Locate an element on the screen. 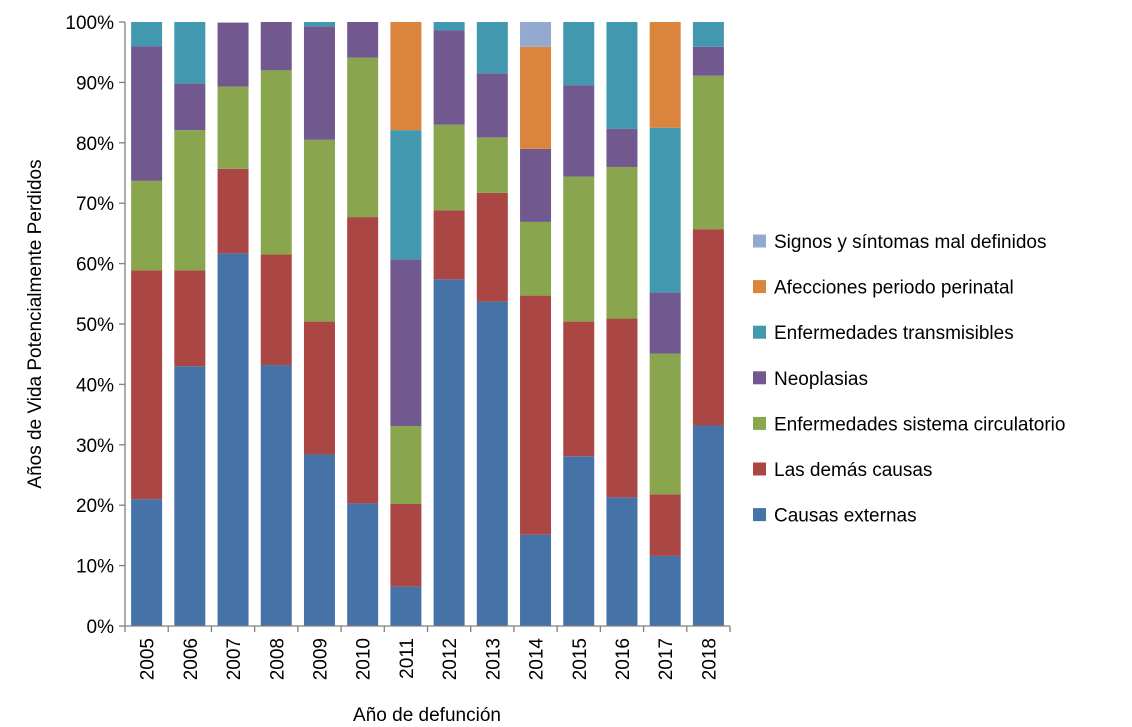 Image resolution: width=1132 pixels, height=727 pixels. x-tick-label-2006: 2006 is located at coordinates (191, 659).